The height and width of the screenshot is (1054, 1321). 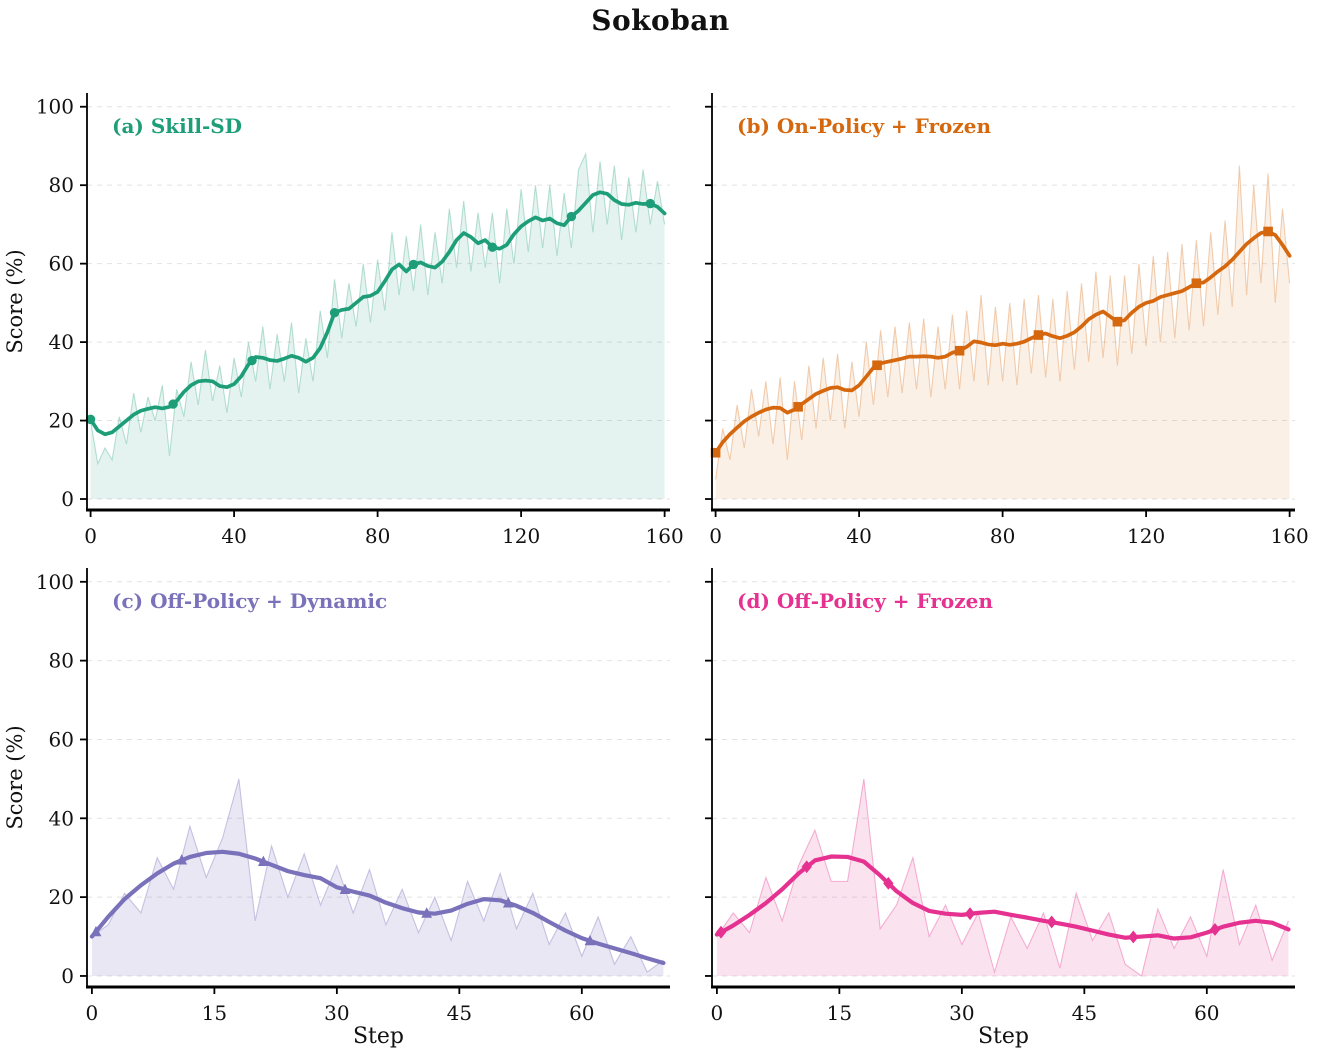 What do you see at coordinates (961, 1013) in the screenshot?
I see `panel-d-xtick-label: 30` at bounding box center [961, 1013].